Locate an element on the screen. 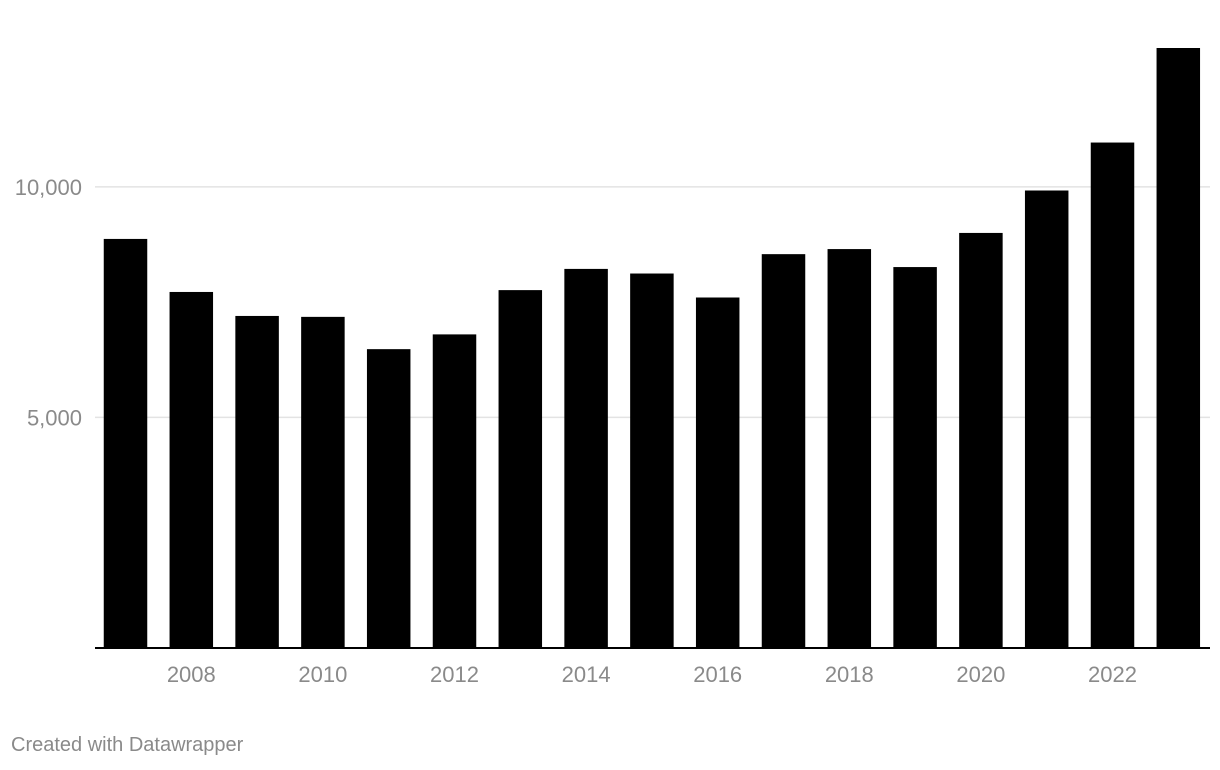  bar-2016 is located at coordinates (717, 472).